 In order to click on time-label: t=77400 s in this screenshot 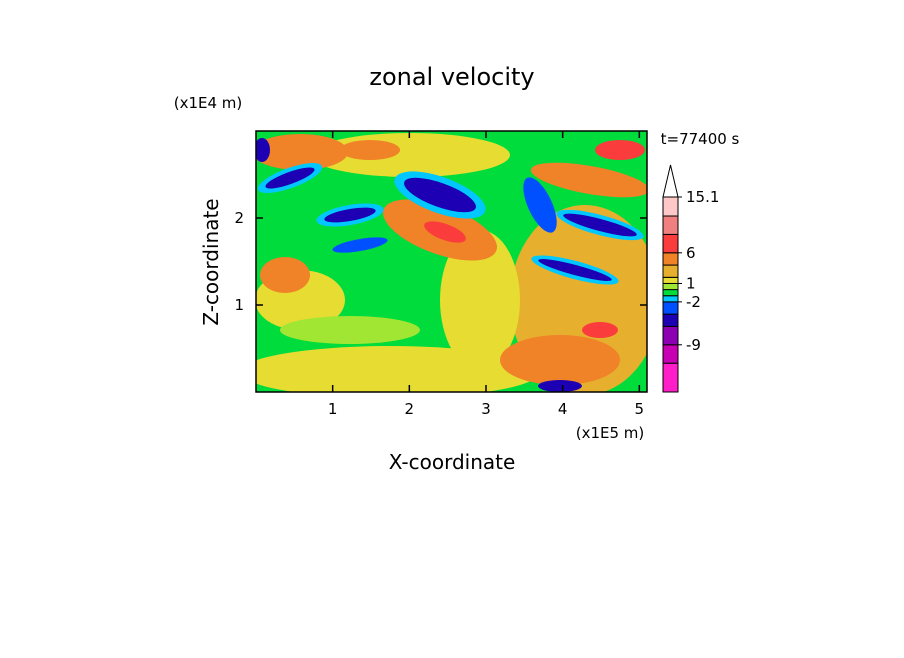, I will do `click(700, 139)`.